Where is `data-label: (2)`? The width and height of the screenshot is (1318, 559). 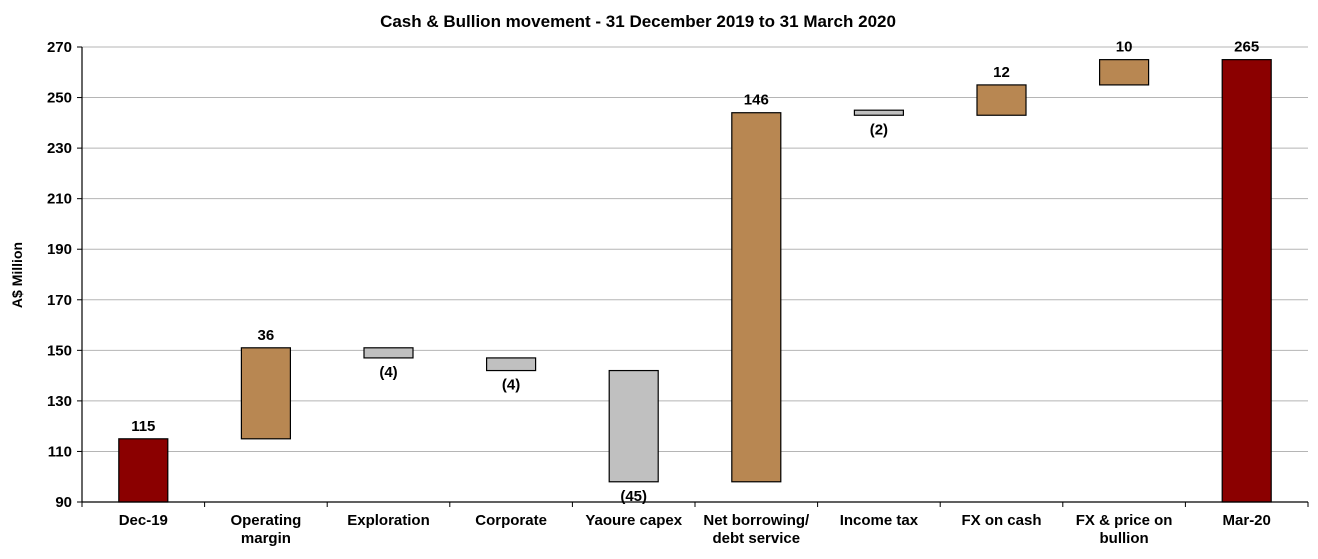
data-label: (2) is located at coordinates (879, 129).